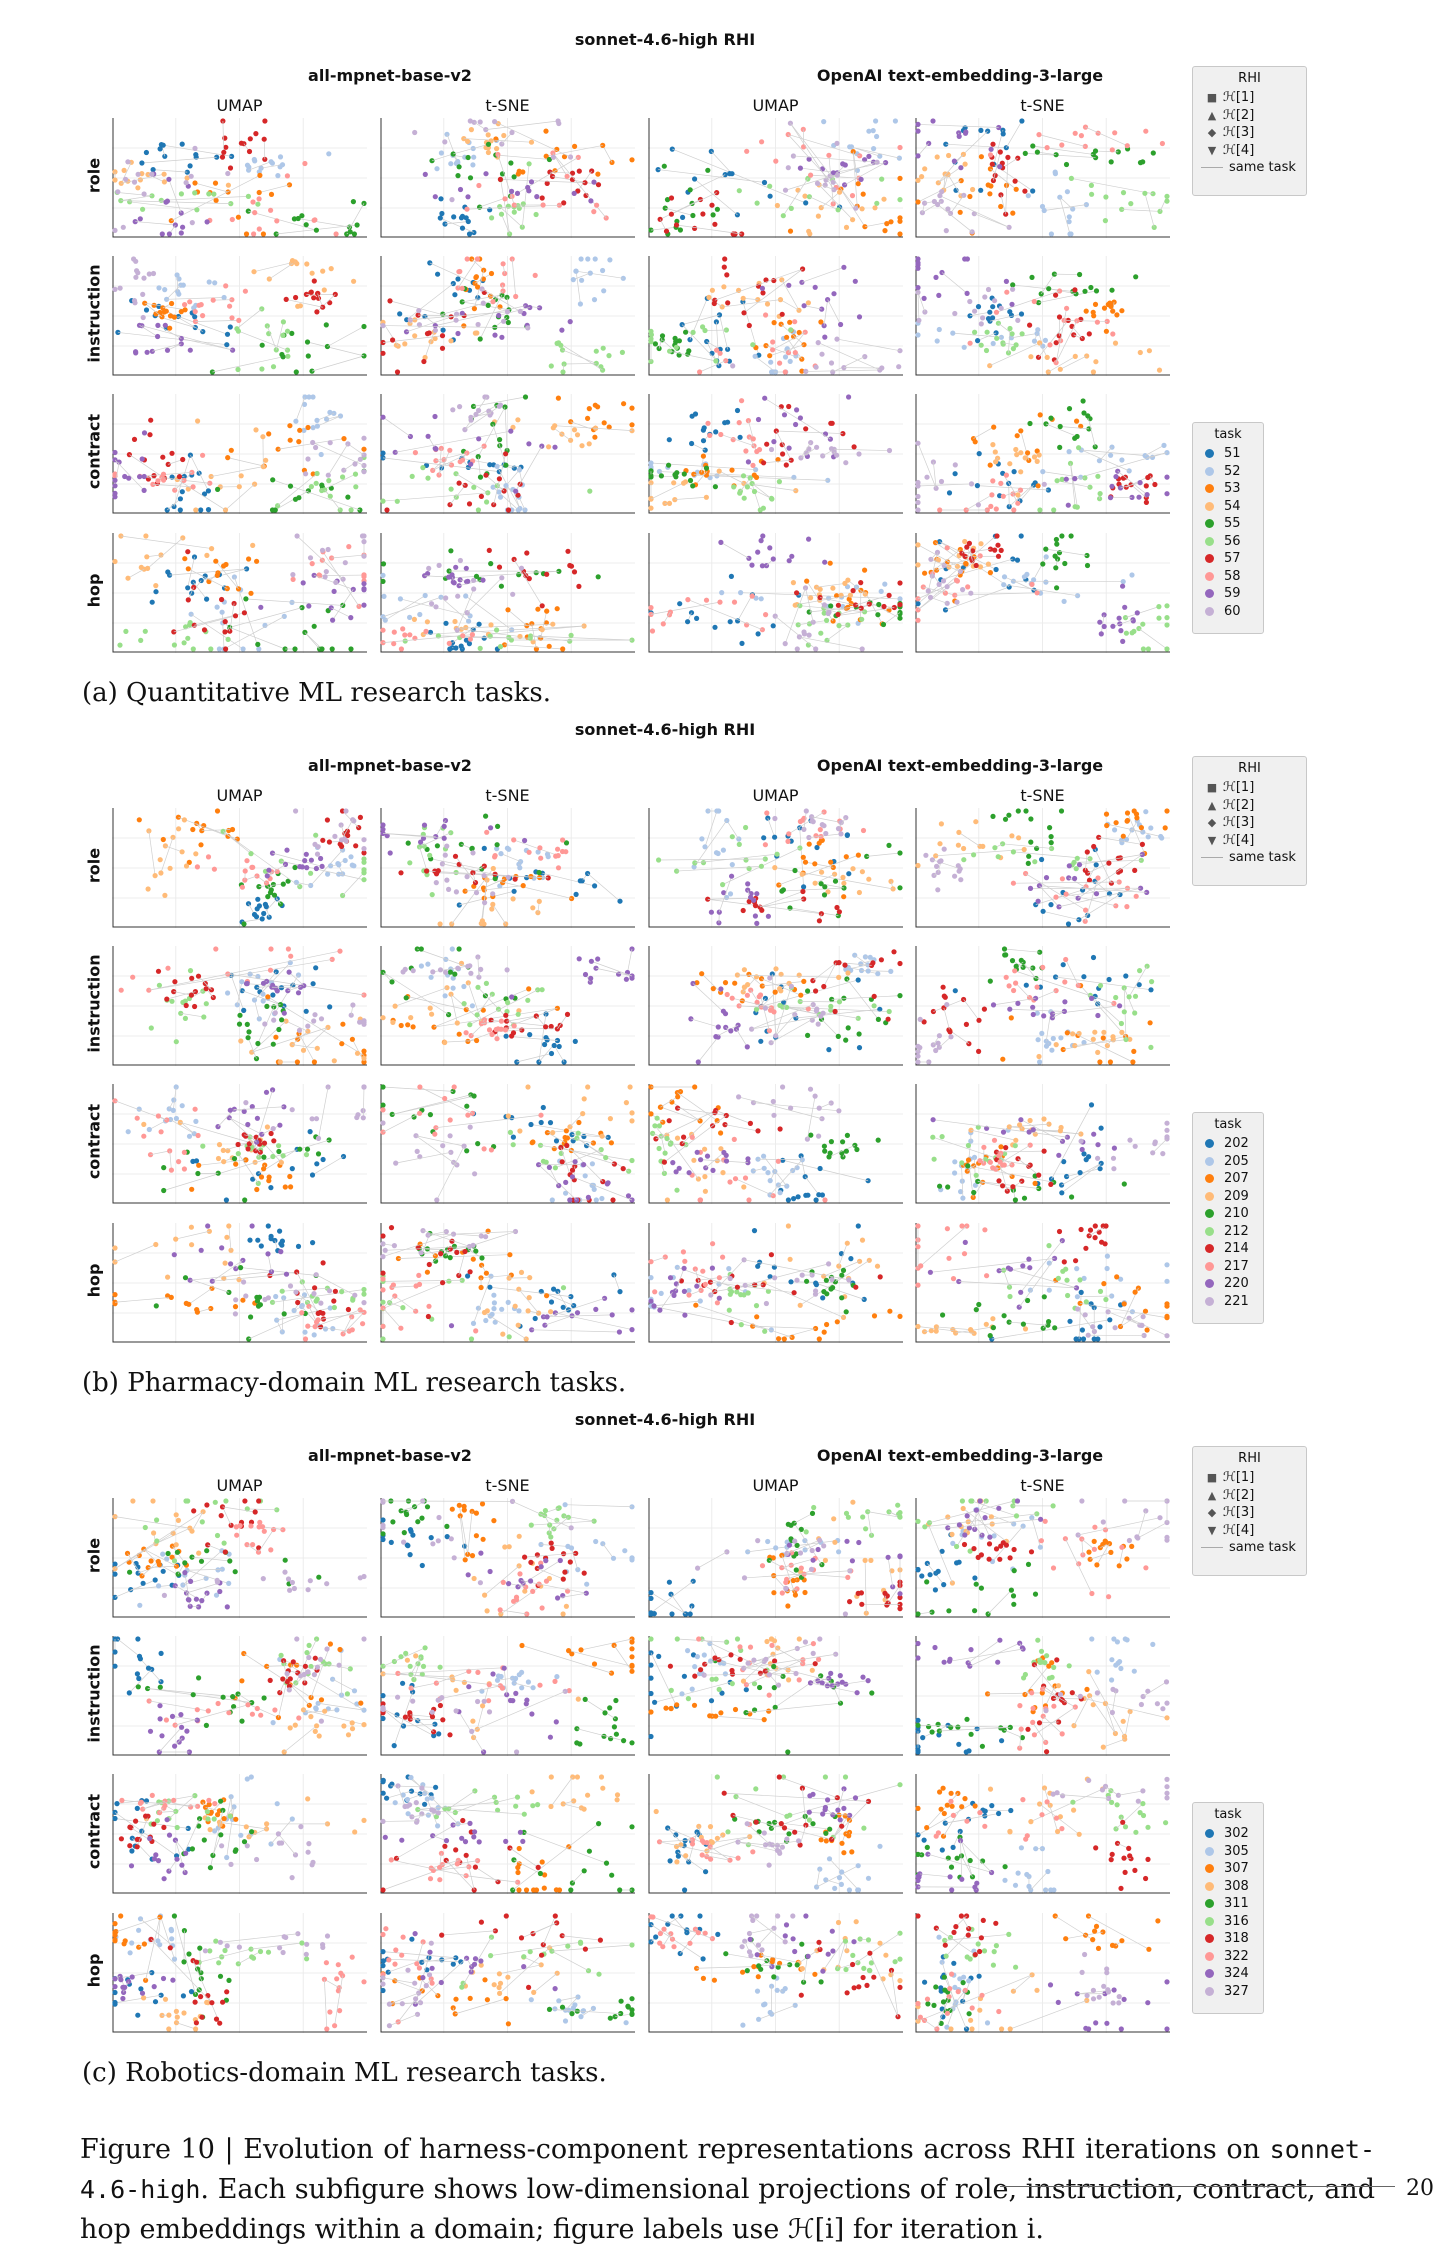  What do you see at coordinates (665, 39) in the screenshot?
I see `suptitle: sonnet-4.6-high RHI` at bounding box center [665, 39].